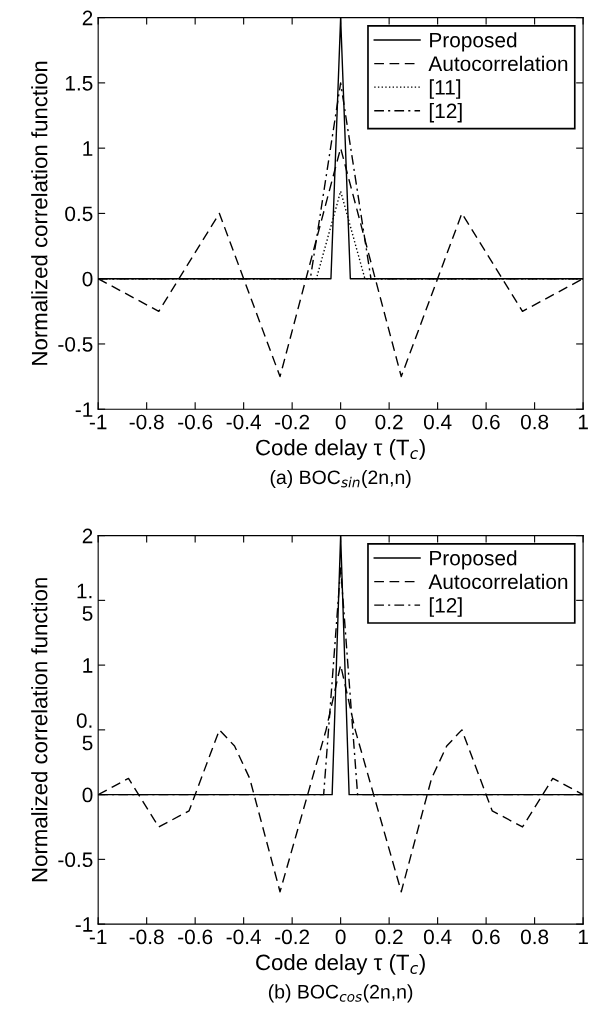 This screenshot has width=595, height=1036. What do you see at coordinates (84, 732) in the screenshot?
I see `y-tick-label: 0. 5` at bounding box center [84, 732].